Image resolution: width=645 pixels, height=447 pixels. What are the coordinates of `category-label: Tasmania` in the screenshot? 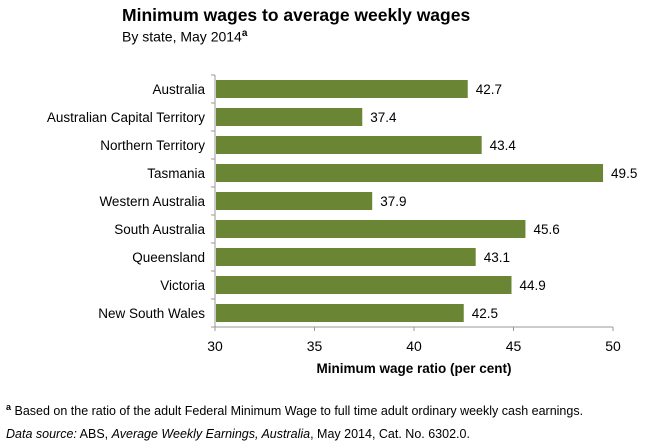 It's located at (176, 173).